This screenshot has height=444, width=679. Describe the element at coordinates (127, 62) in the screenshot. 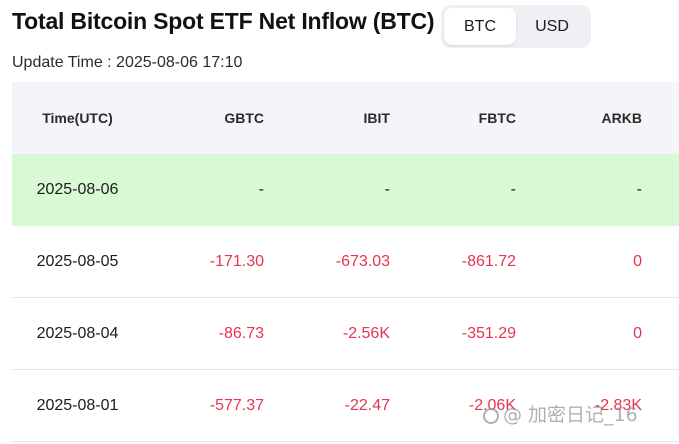

I see `update-time: Update Time : 2025-08-06 17:10` at that location.